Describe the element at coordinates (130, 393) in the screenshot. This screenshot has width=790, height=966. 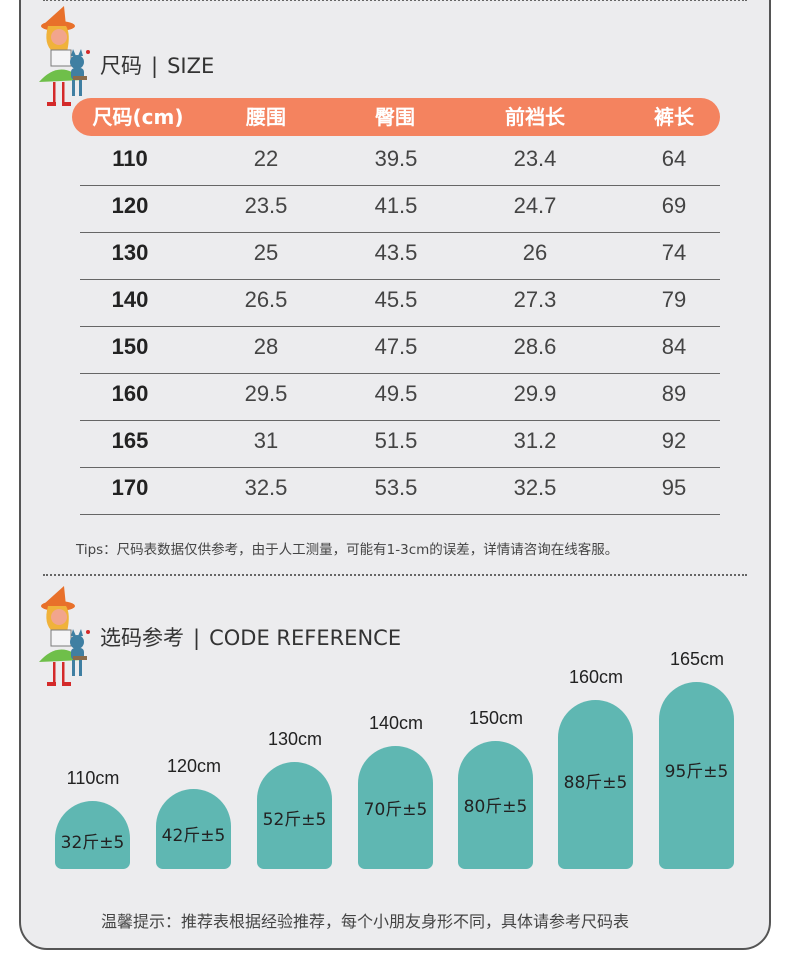
I see `table-cell: 160` at that location.